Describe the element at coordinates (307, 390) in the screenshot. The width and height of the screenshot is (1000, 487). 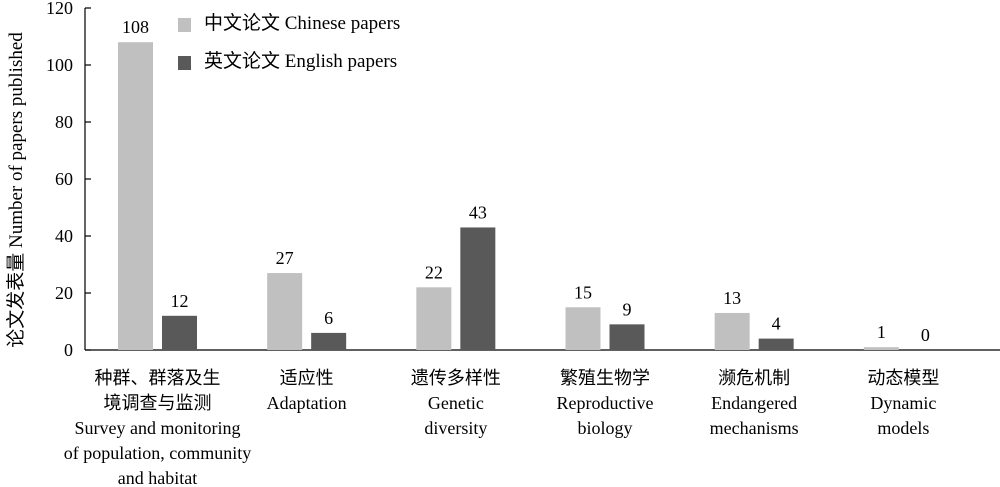
I see `category-label-2: 适应性 Adaptation` at that location.